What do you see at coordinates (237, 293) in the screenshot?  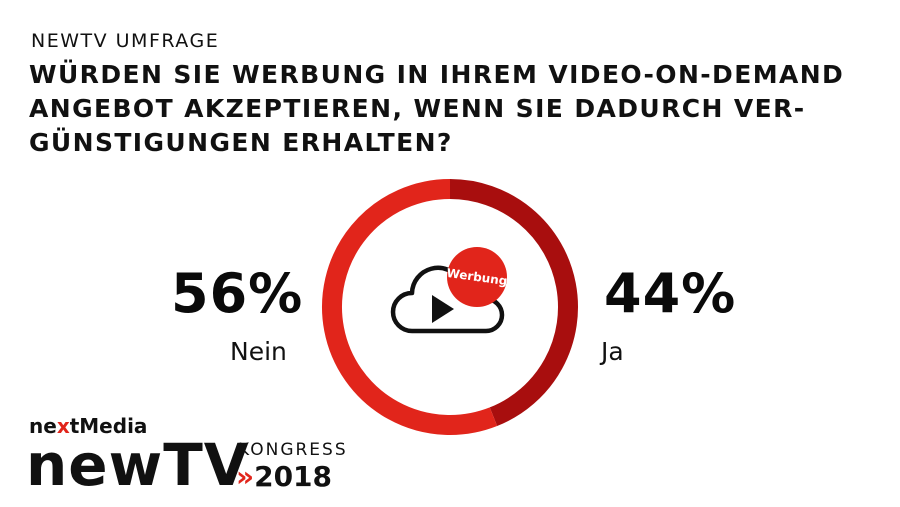 I see `data-label-nein: 56%` at bounding box center [237, 293].